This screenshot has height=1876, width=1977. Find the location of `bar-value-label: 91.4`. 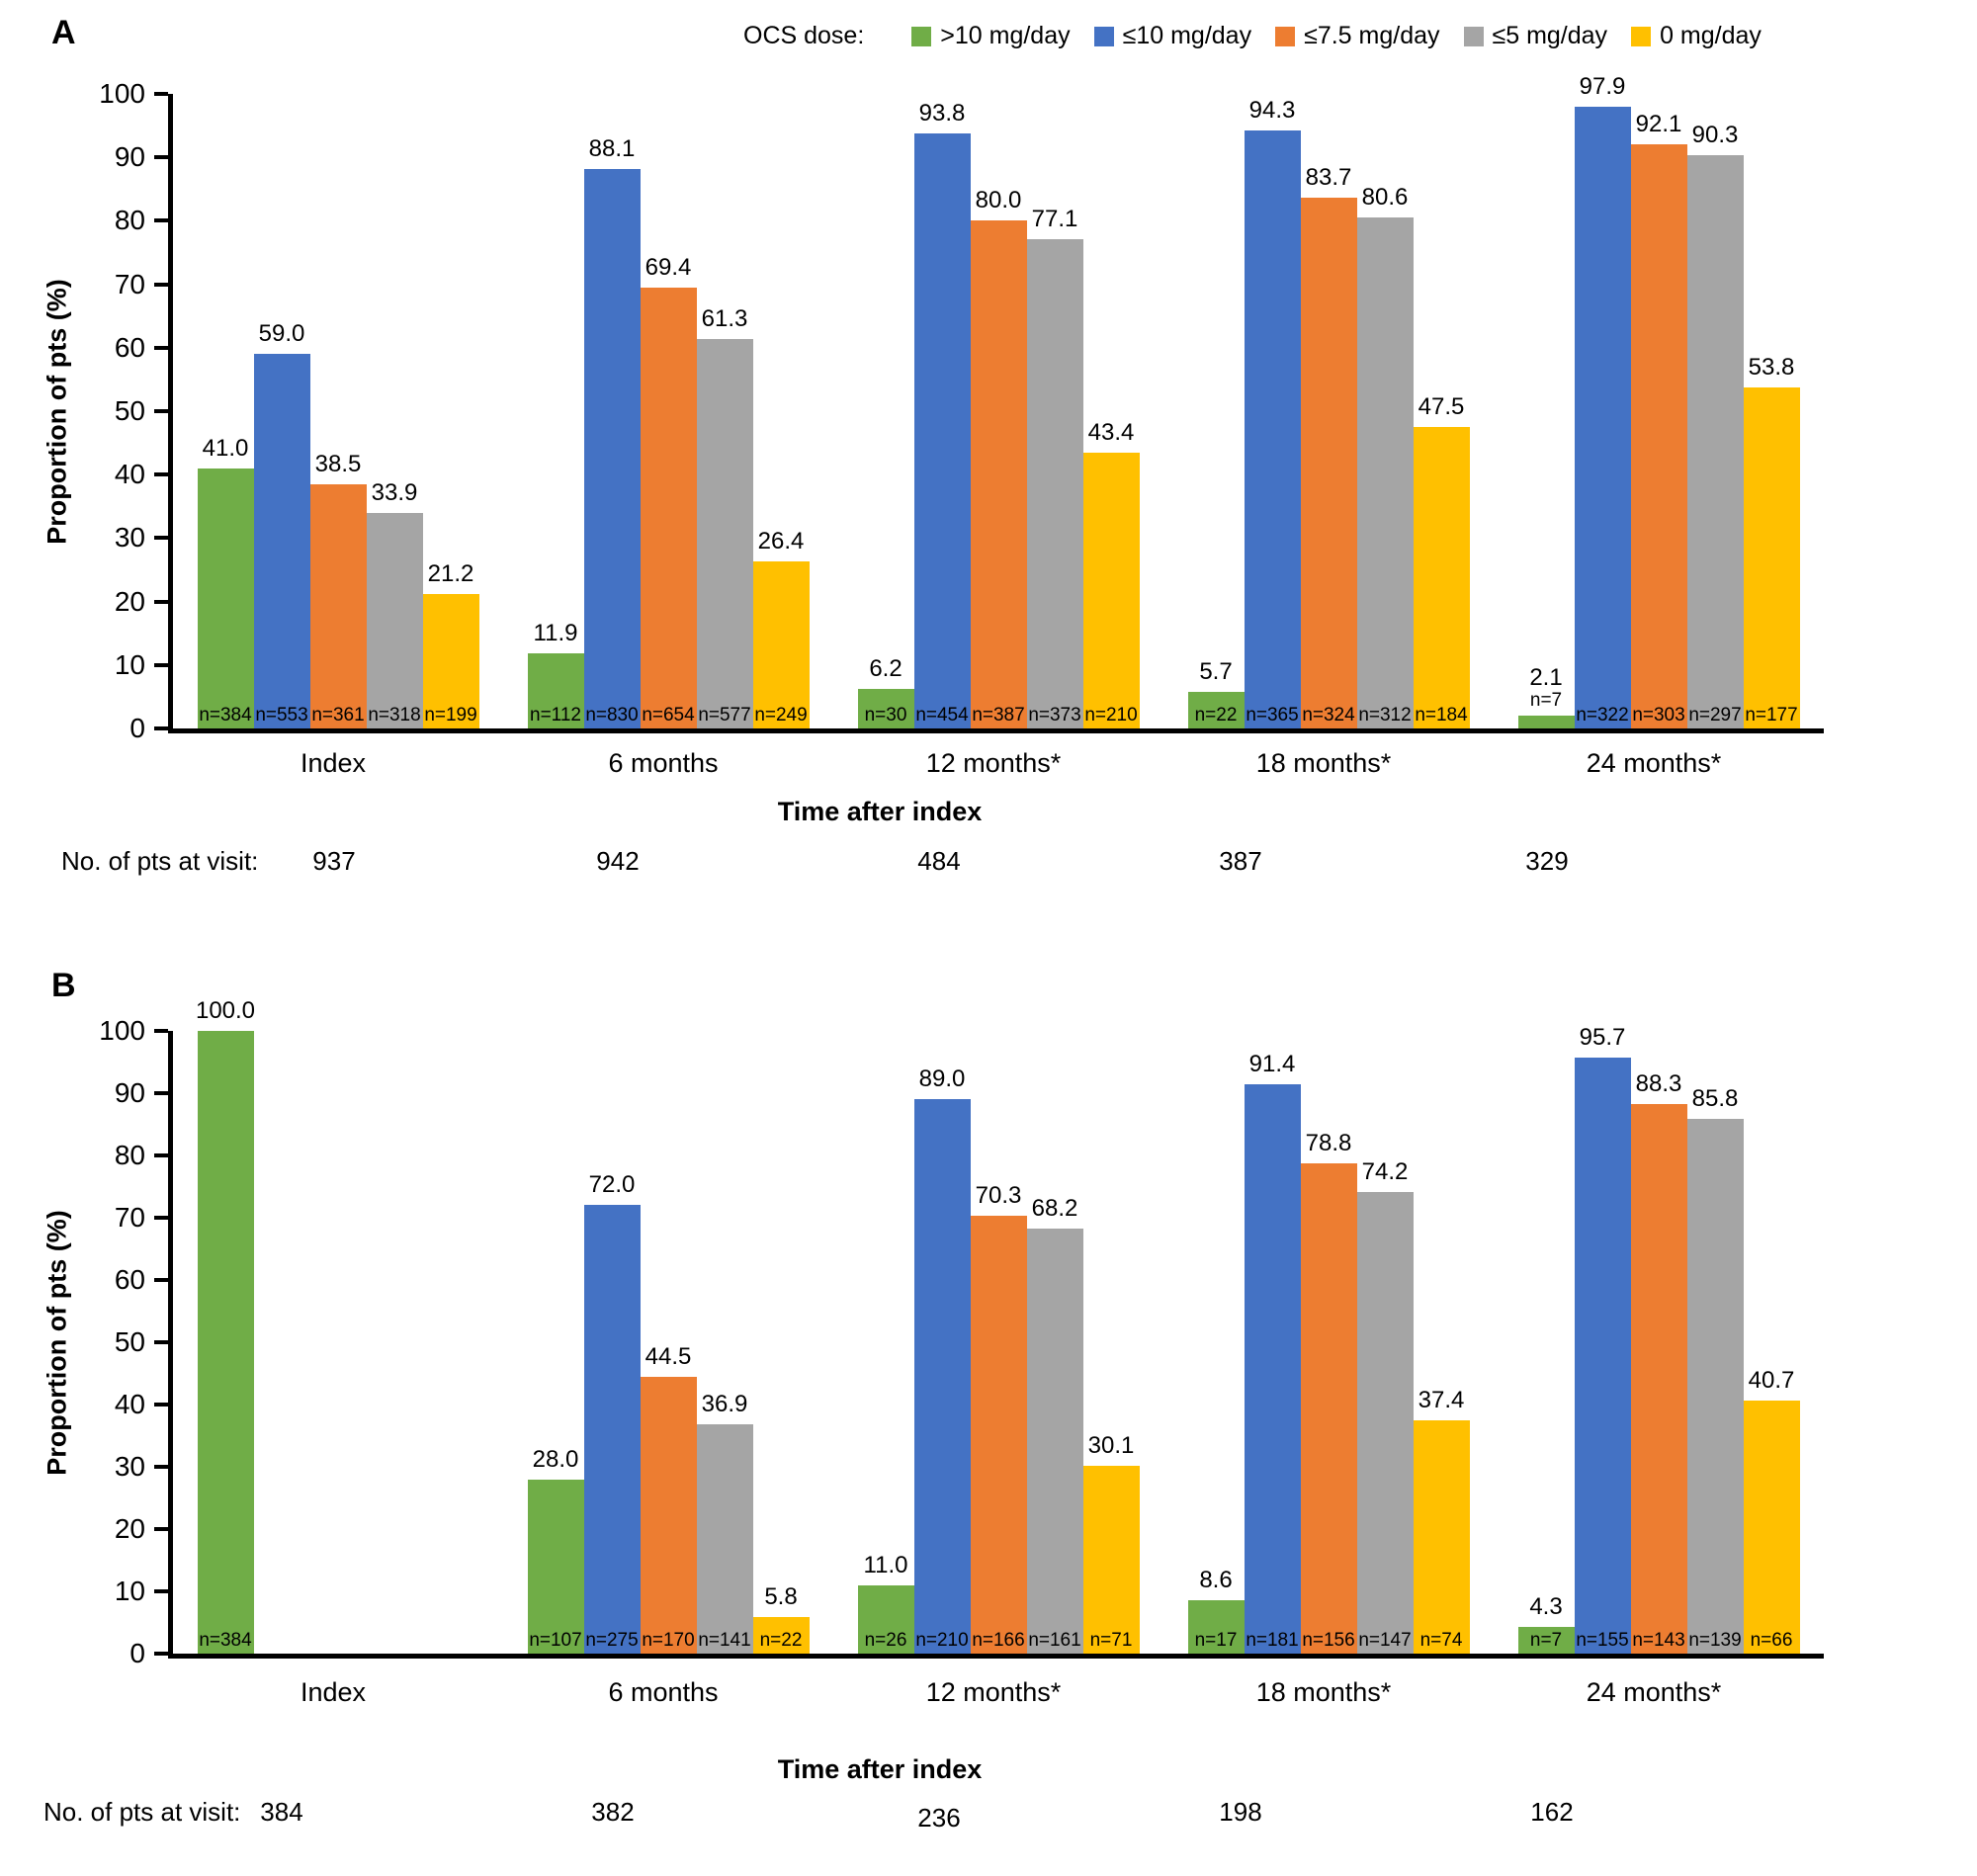

bar-value-label: 91.4 is located at coordinates (1272, 1064).